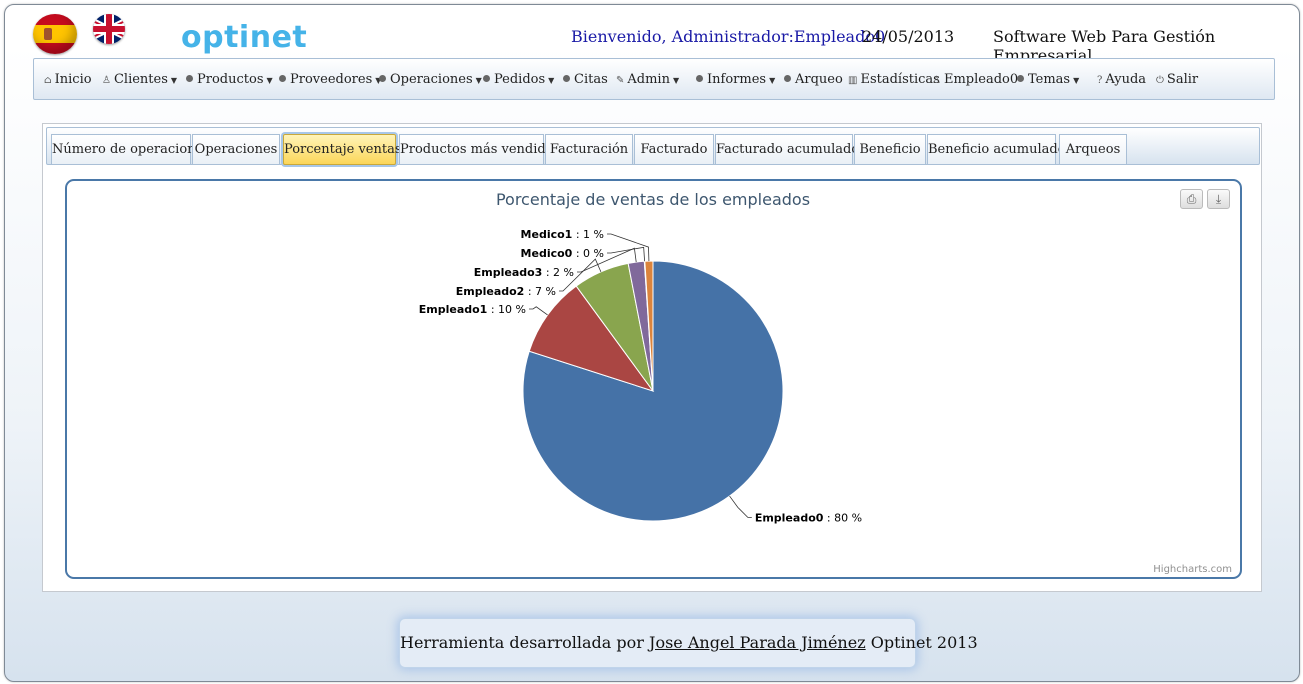  I want to click on menu-salir: ⏻ Salir, so click(1177, 79).